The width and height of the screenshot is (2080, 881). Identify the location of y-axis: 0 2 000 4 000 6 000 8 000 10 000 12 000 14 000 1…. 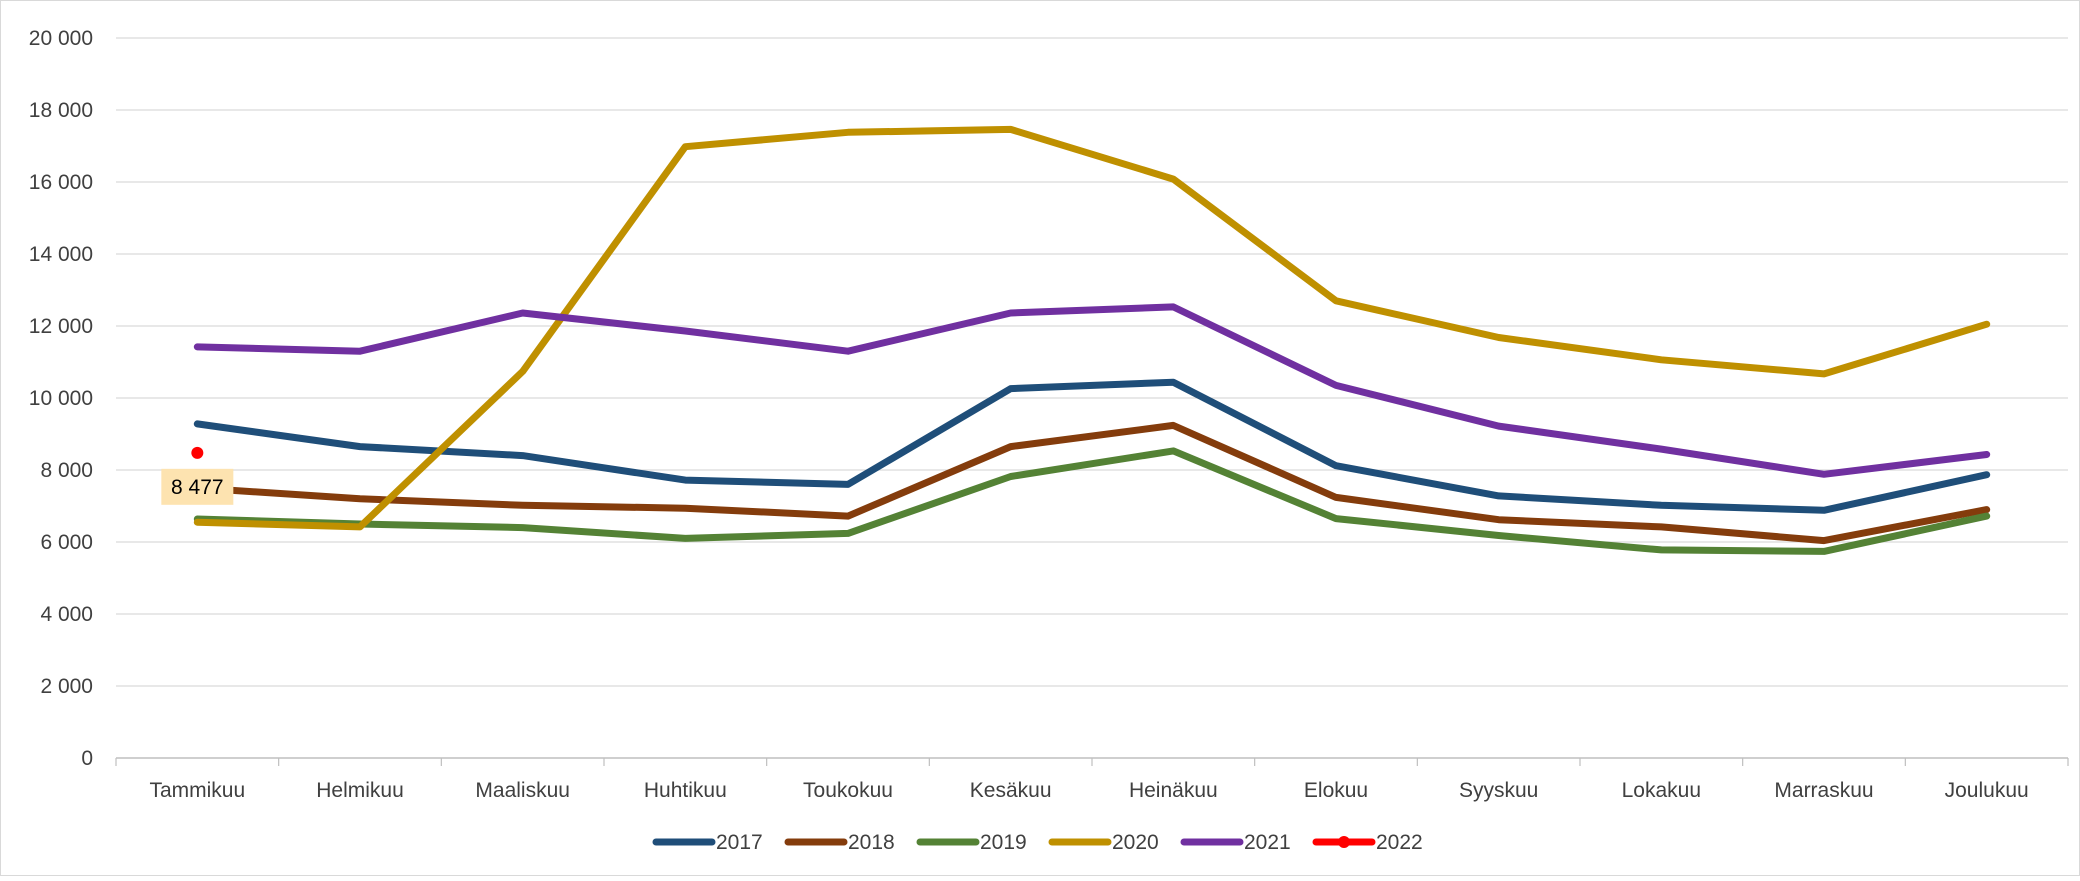
(61, 398).